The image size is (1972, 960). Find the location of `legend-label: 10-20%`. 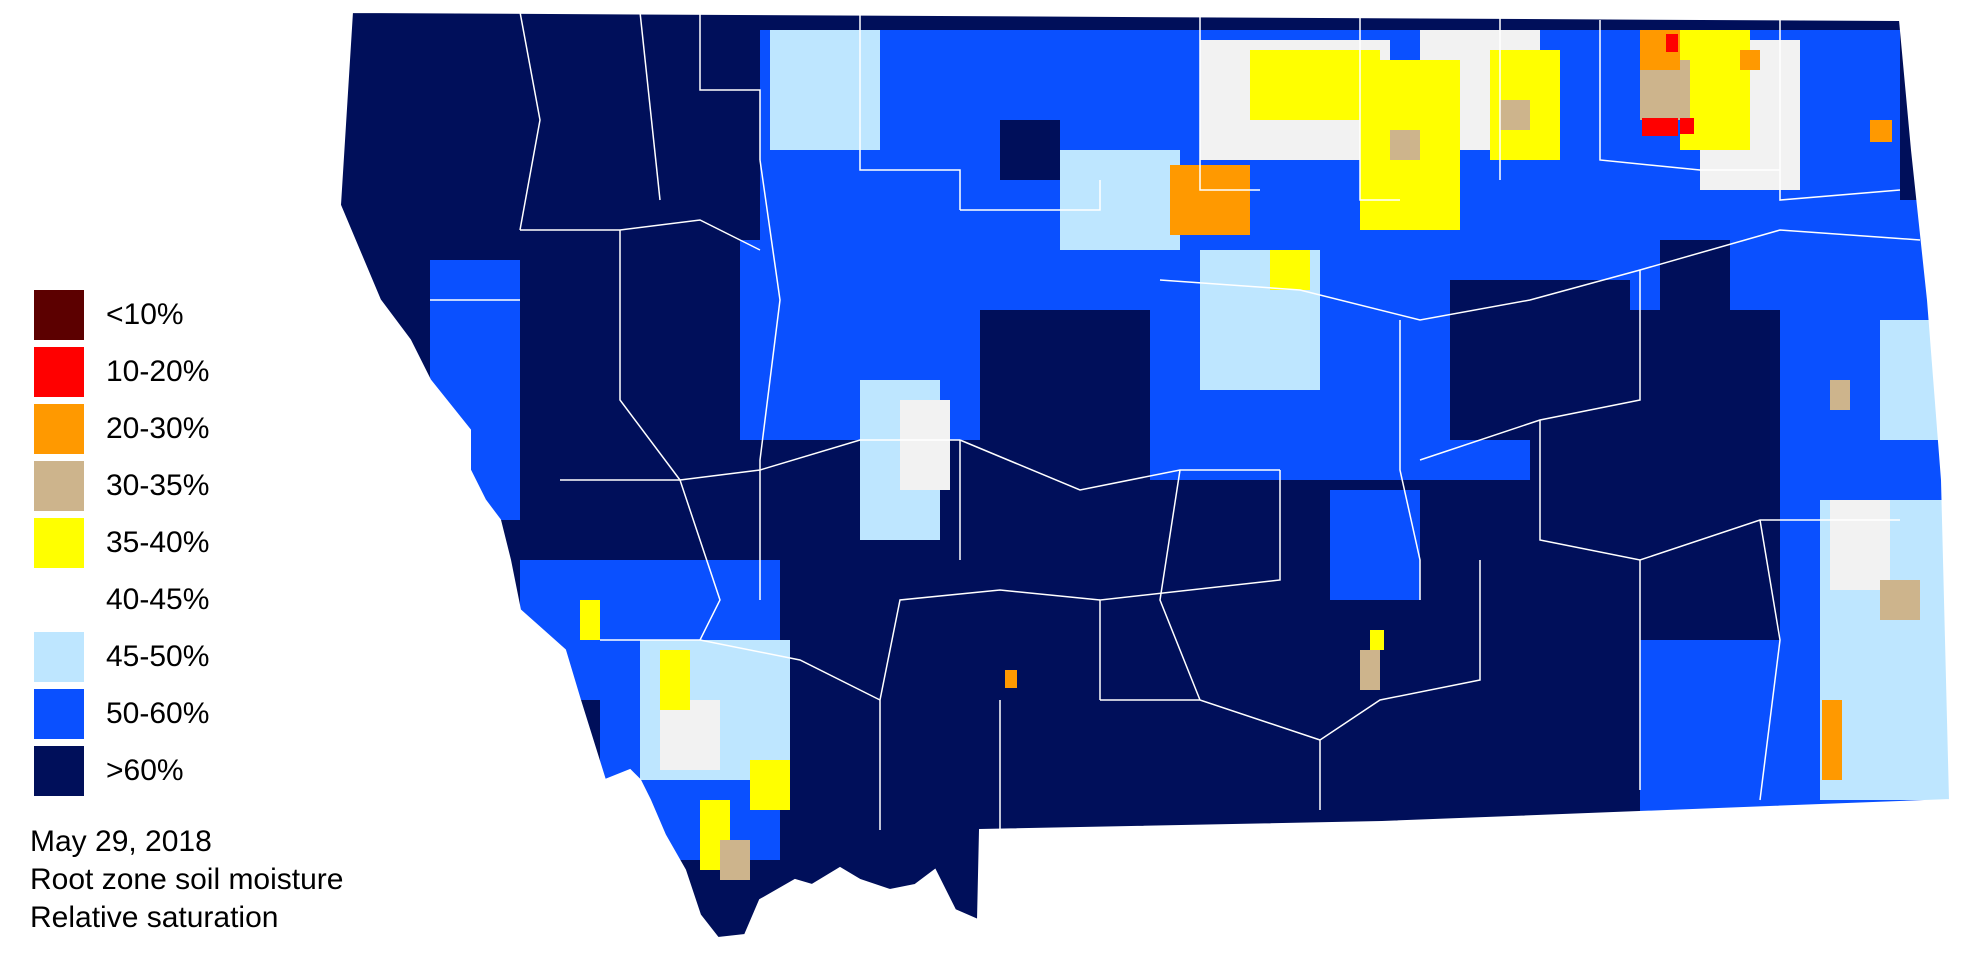

legend-label: 10-20% is located at coordinates (158, 371).